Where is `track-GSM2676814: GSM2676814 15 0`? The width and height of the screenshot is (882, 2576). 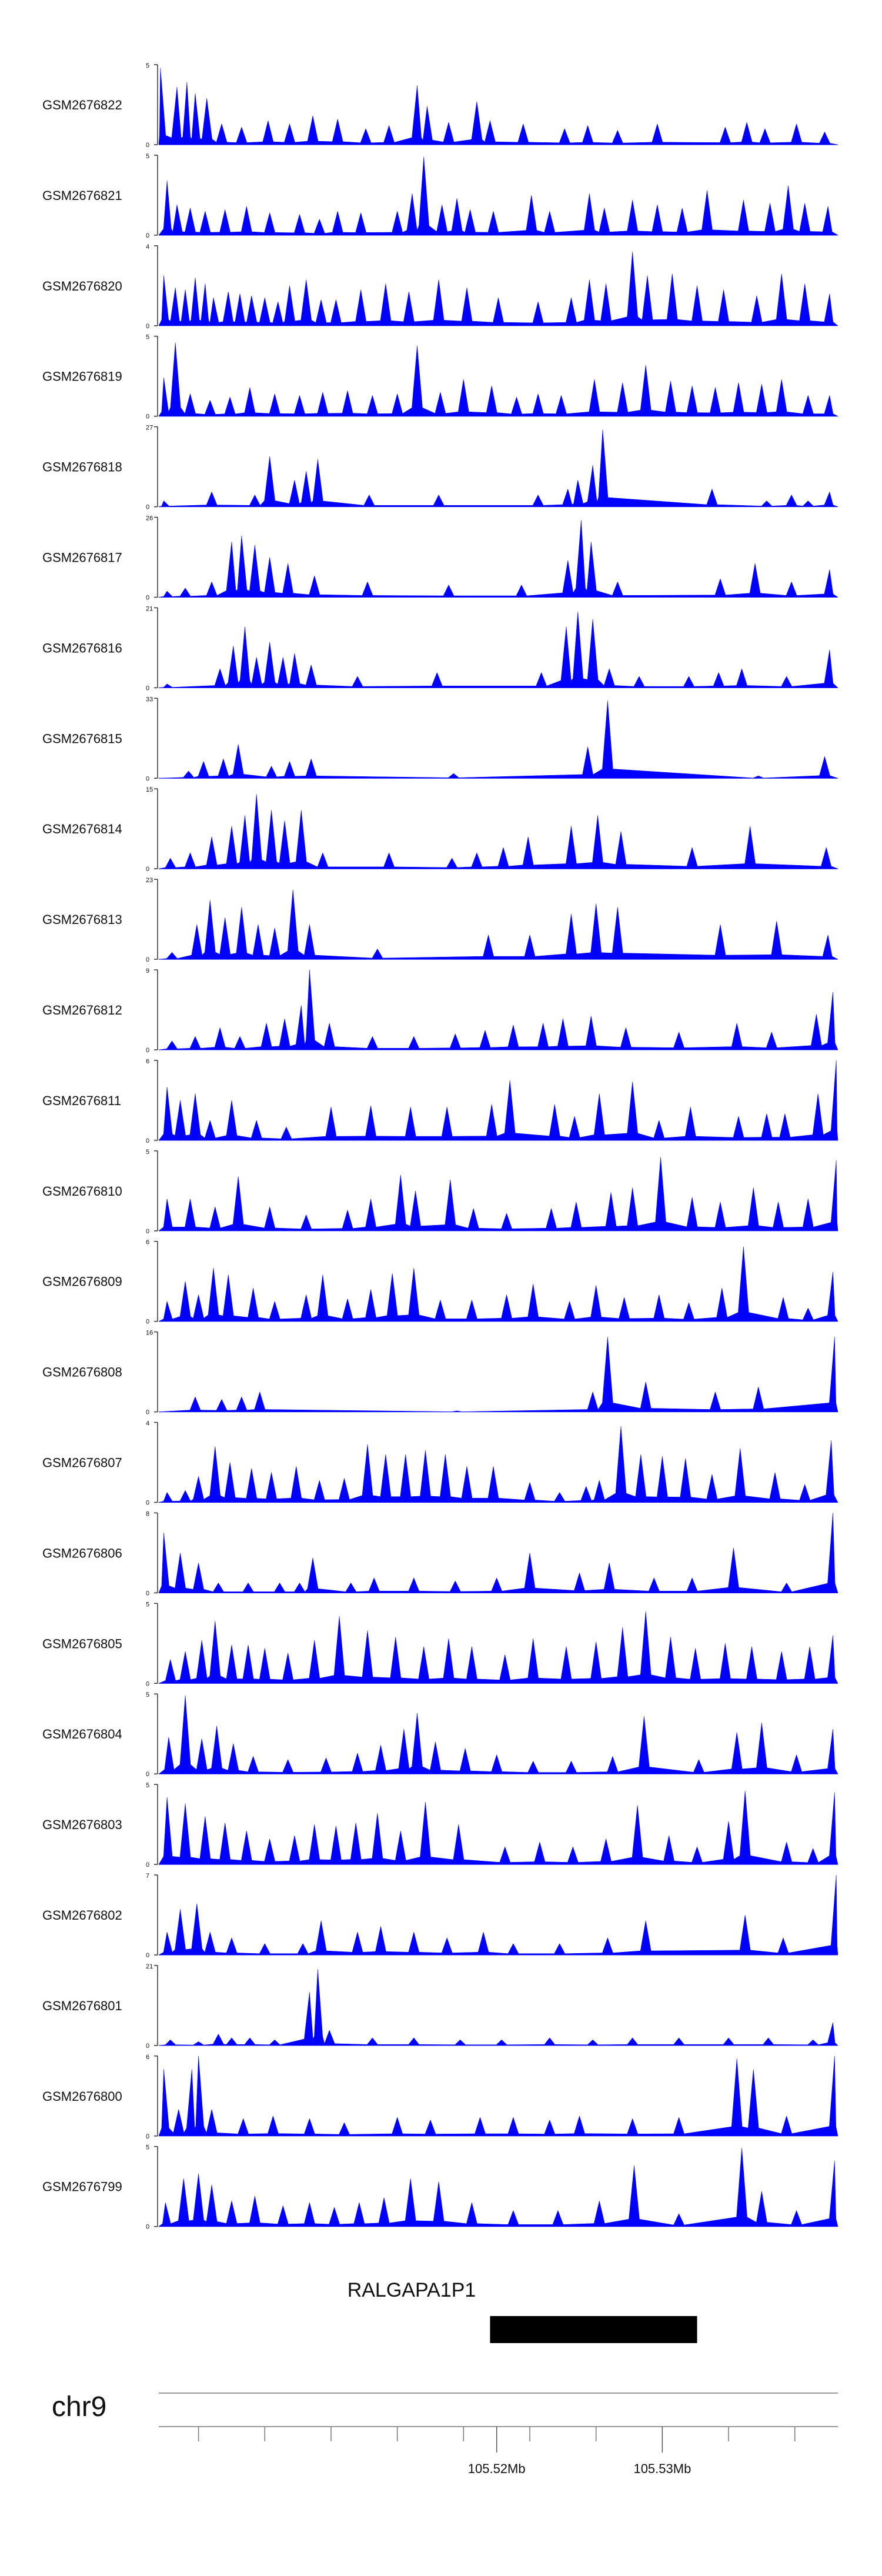 track-GSM2676814: GSM2676814 15 0 is located at coordinates (440, 829).